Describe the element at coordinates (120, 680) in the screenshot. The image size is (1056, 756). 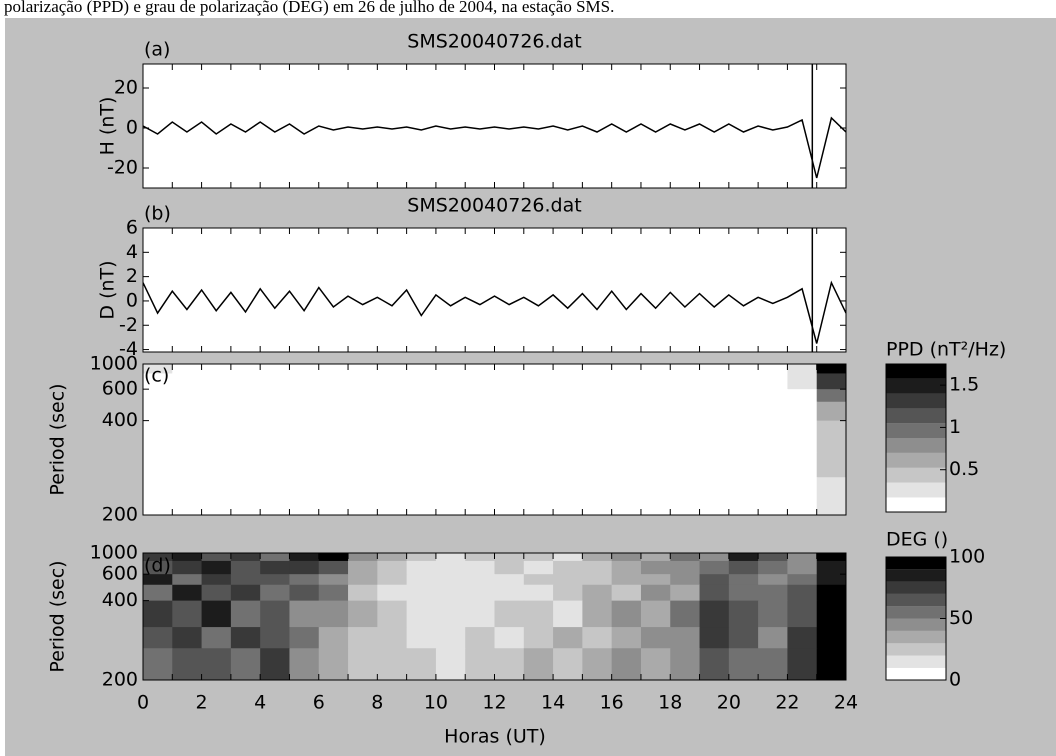
I see `y-tick-label: 200` at that location.